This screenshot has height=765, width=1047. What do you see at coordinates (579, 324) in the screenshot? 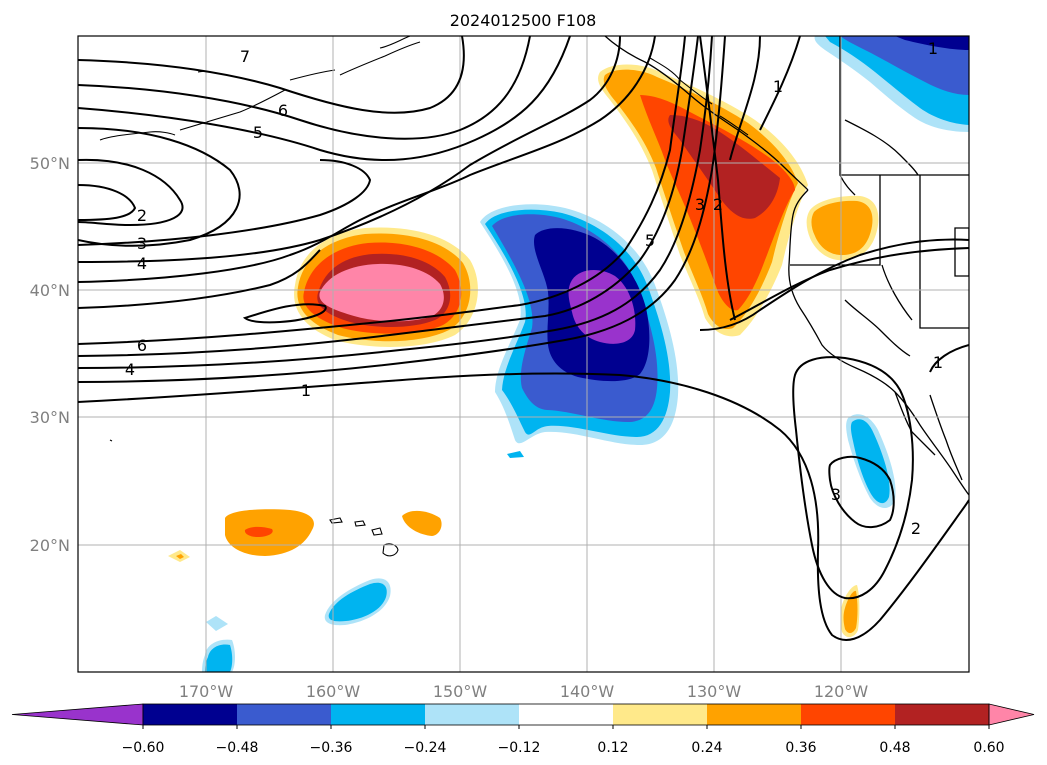
I see `shading-blue-low` at bounding box center [579, 324].